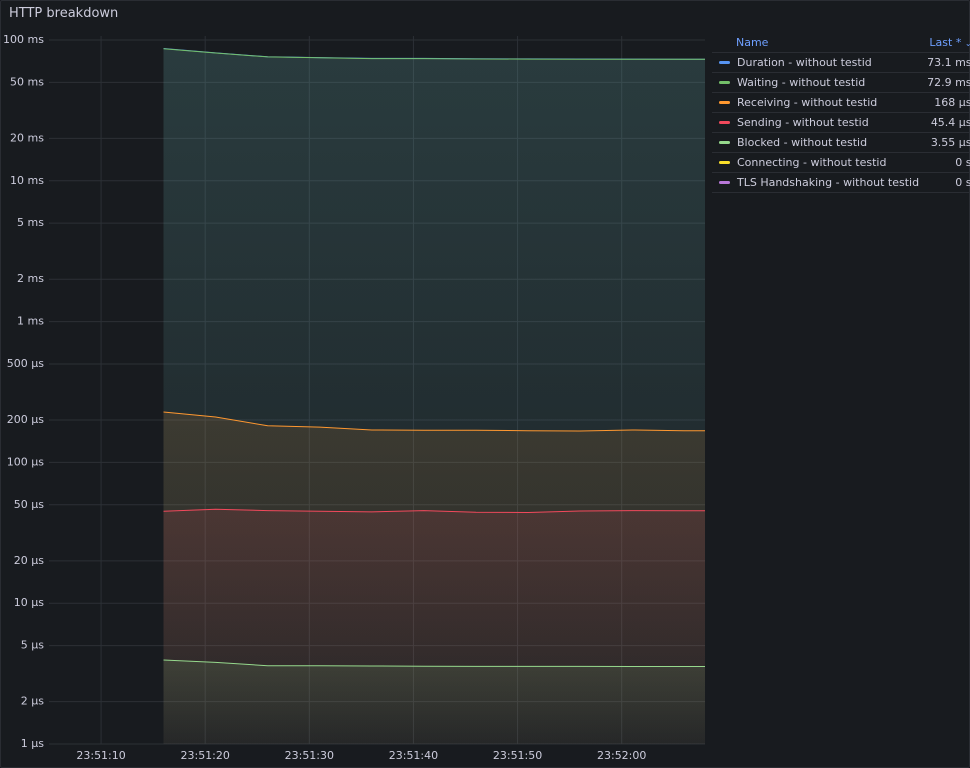  Describe the element at coordinates (801, 82) in the screenshot. I see `legend-name: Waiting - without testid` at that location.